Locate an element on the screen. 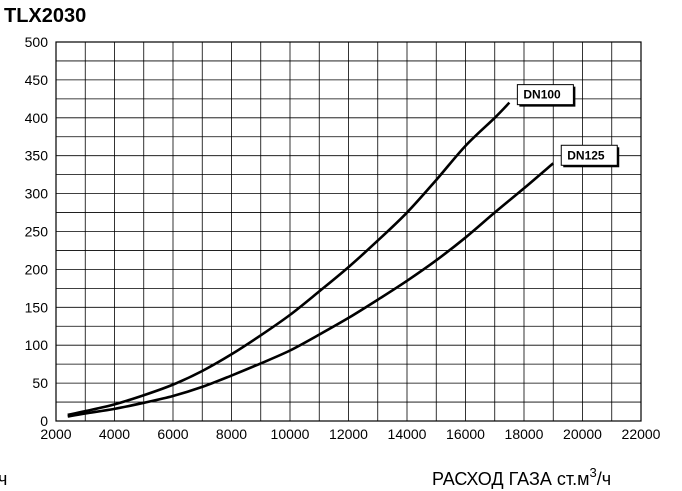 The image size is (682, 491). series-label-dn125: DN125 is located at coordinates (590, 156).